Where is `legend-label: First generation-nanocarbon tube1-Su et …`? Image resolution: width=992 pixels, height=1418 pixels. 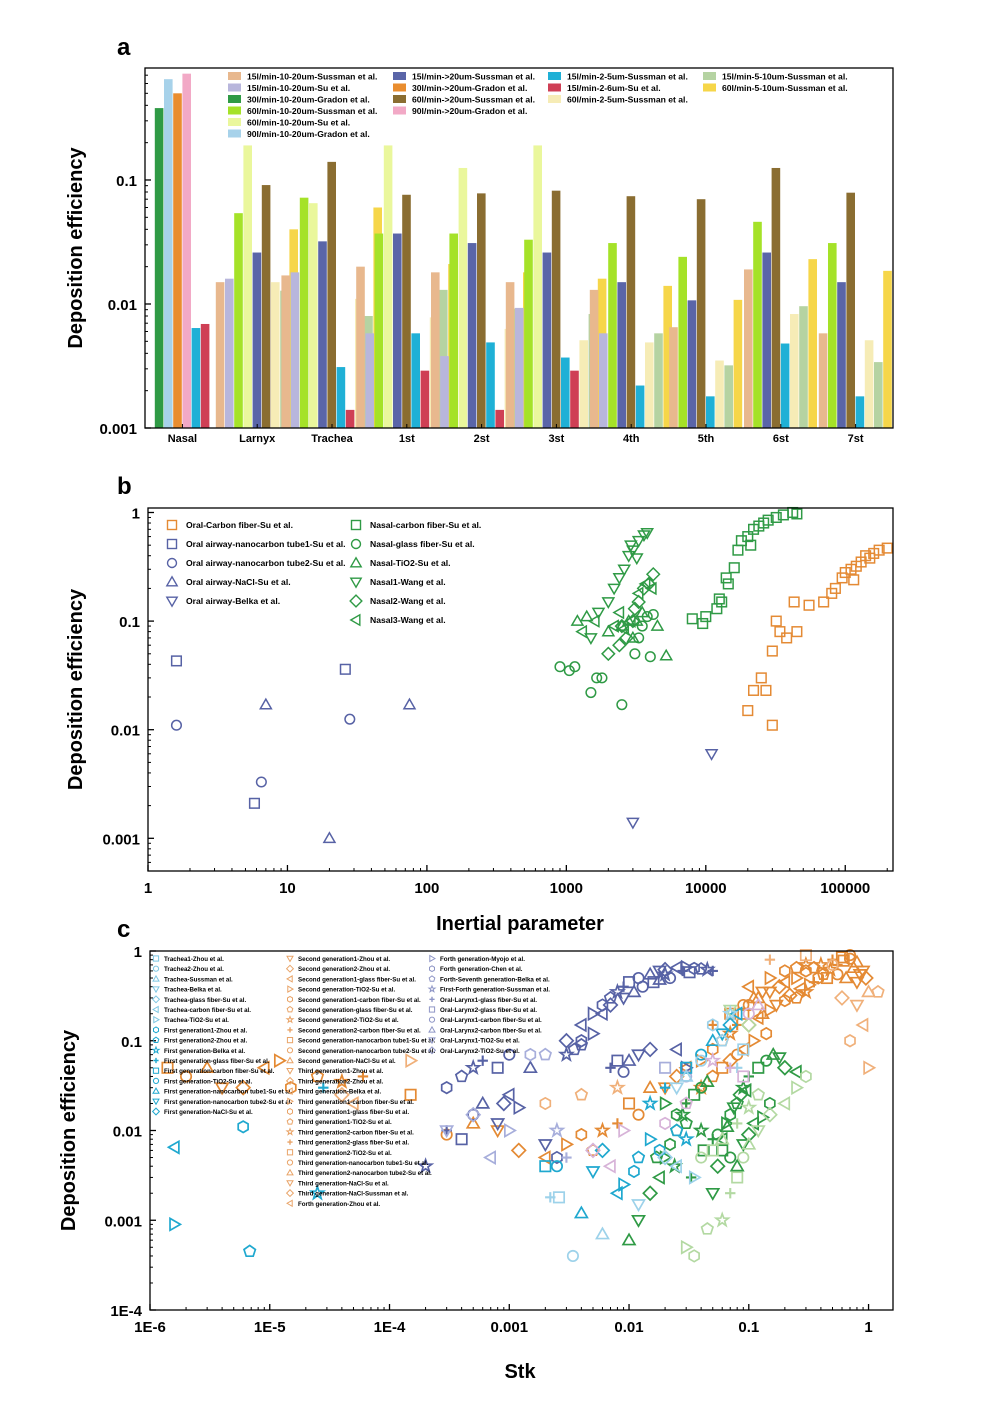
legend-label: First generation-nanocarbon tube1-Su et … is located at coordinates (228, 1092).